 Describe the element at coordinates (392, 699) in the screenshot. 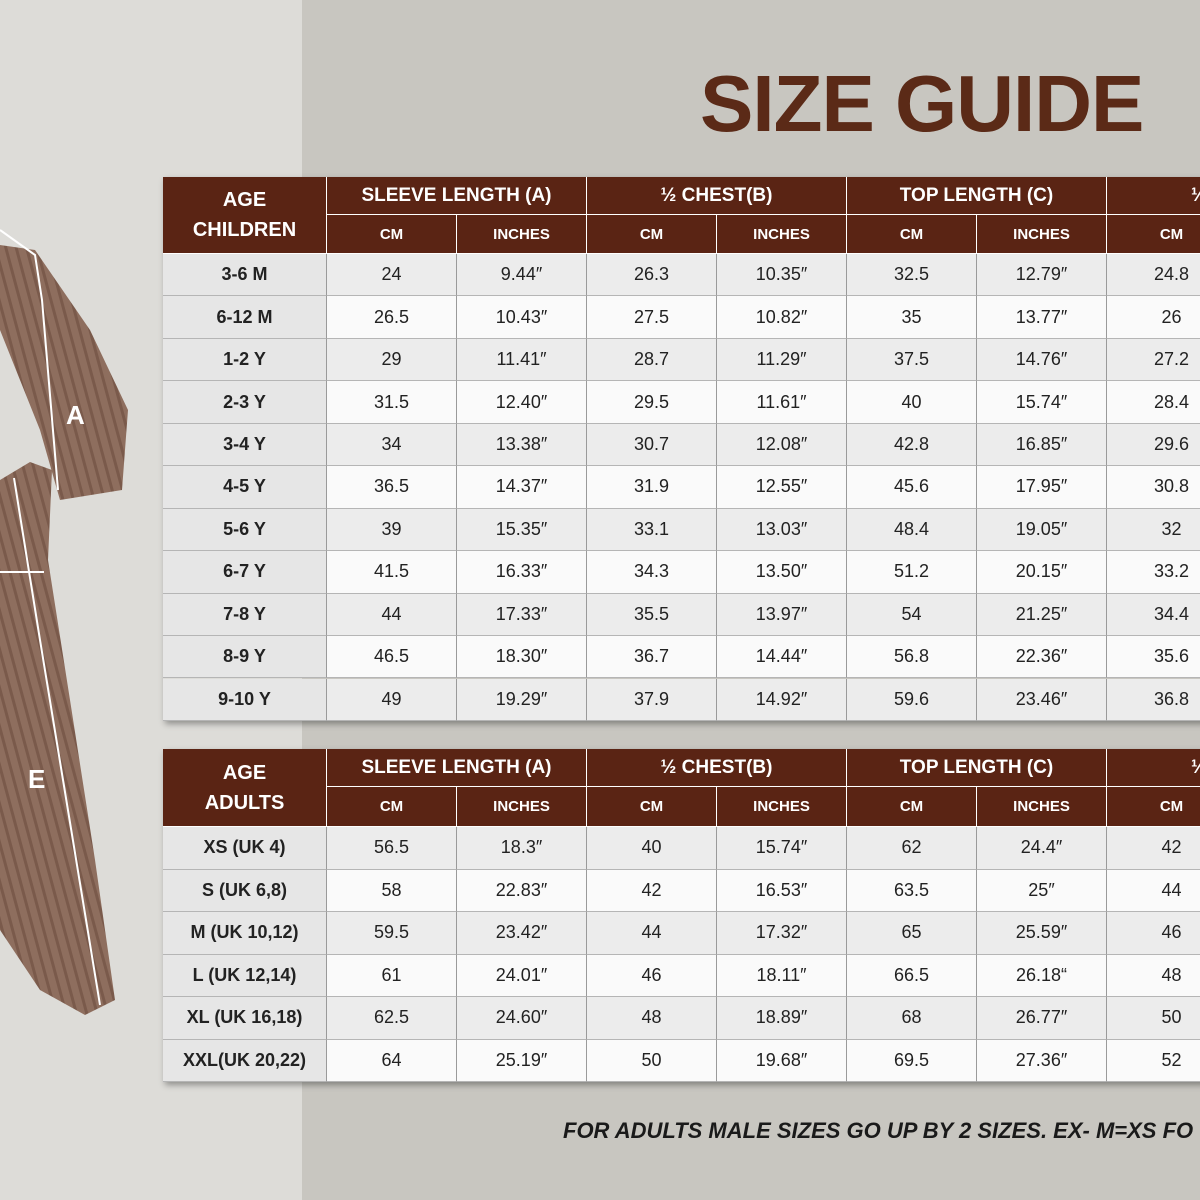

I see `table-cell: 49` at that location.